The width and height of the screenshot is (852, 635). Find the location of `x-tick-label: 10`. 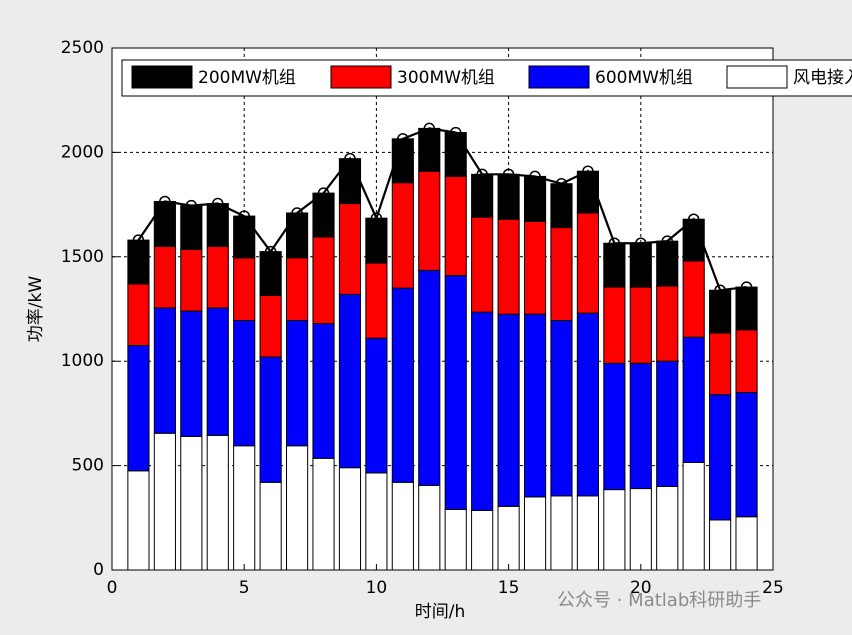

x-tick-label: 10 is located at coordinates (377, 588).